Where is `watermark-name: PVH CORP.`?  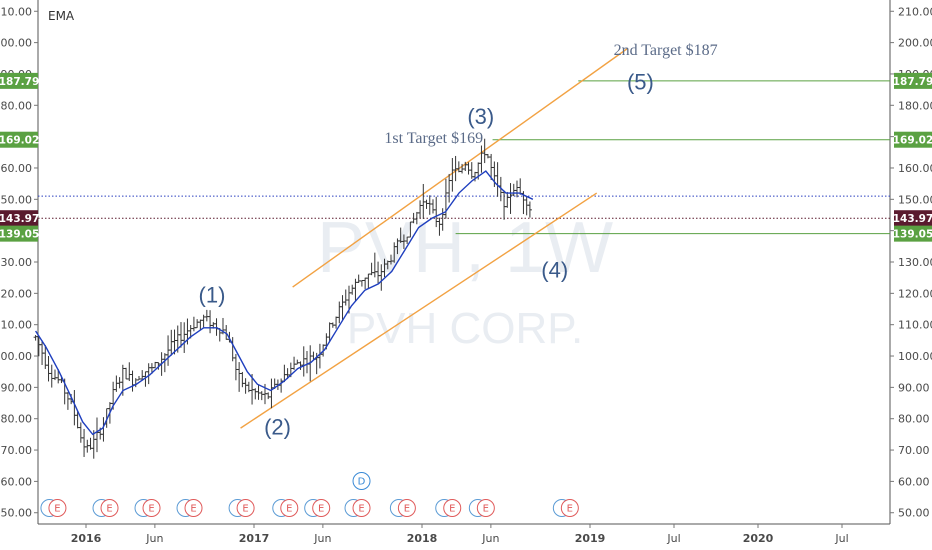 watermark-name: PVH CORP. is located at coordinates (465, 328).